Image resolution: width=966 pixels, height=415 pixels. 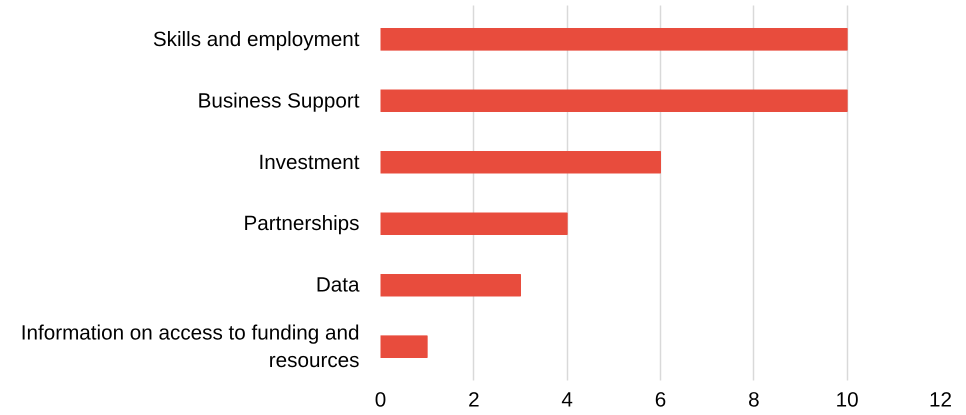 What do you see at coordinates (660, 400) in the screenshot?
I see `x-tick-label: 6` at bounding box center [660, 400].